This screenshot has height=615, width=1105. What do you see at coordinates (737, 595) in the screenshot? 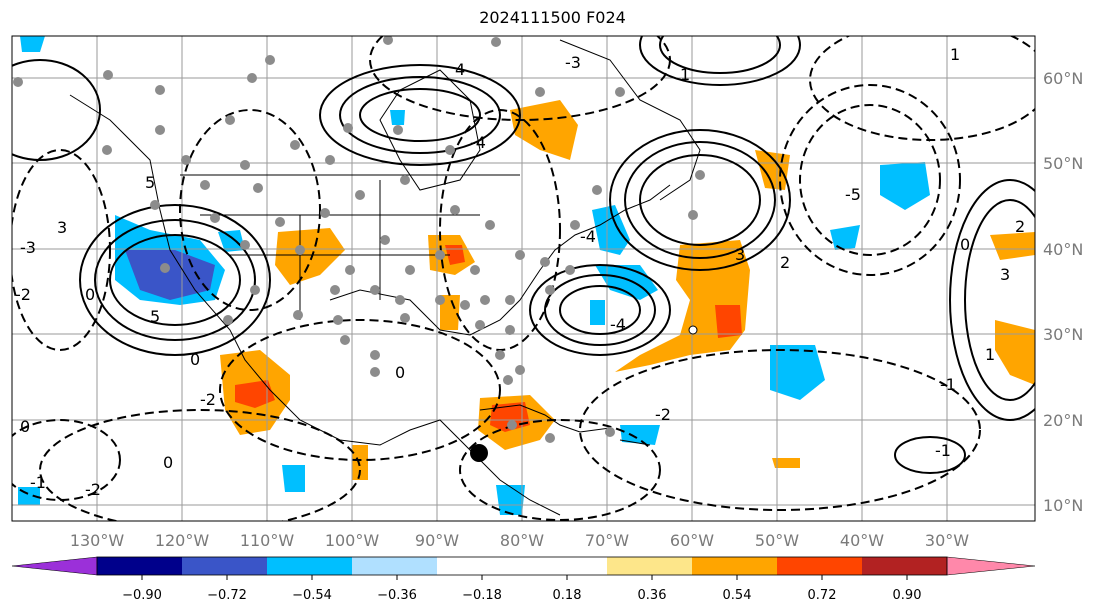
I see `colorbar-tick-label: 0.54` at bounding box center [737, 595].